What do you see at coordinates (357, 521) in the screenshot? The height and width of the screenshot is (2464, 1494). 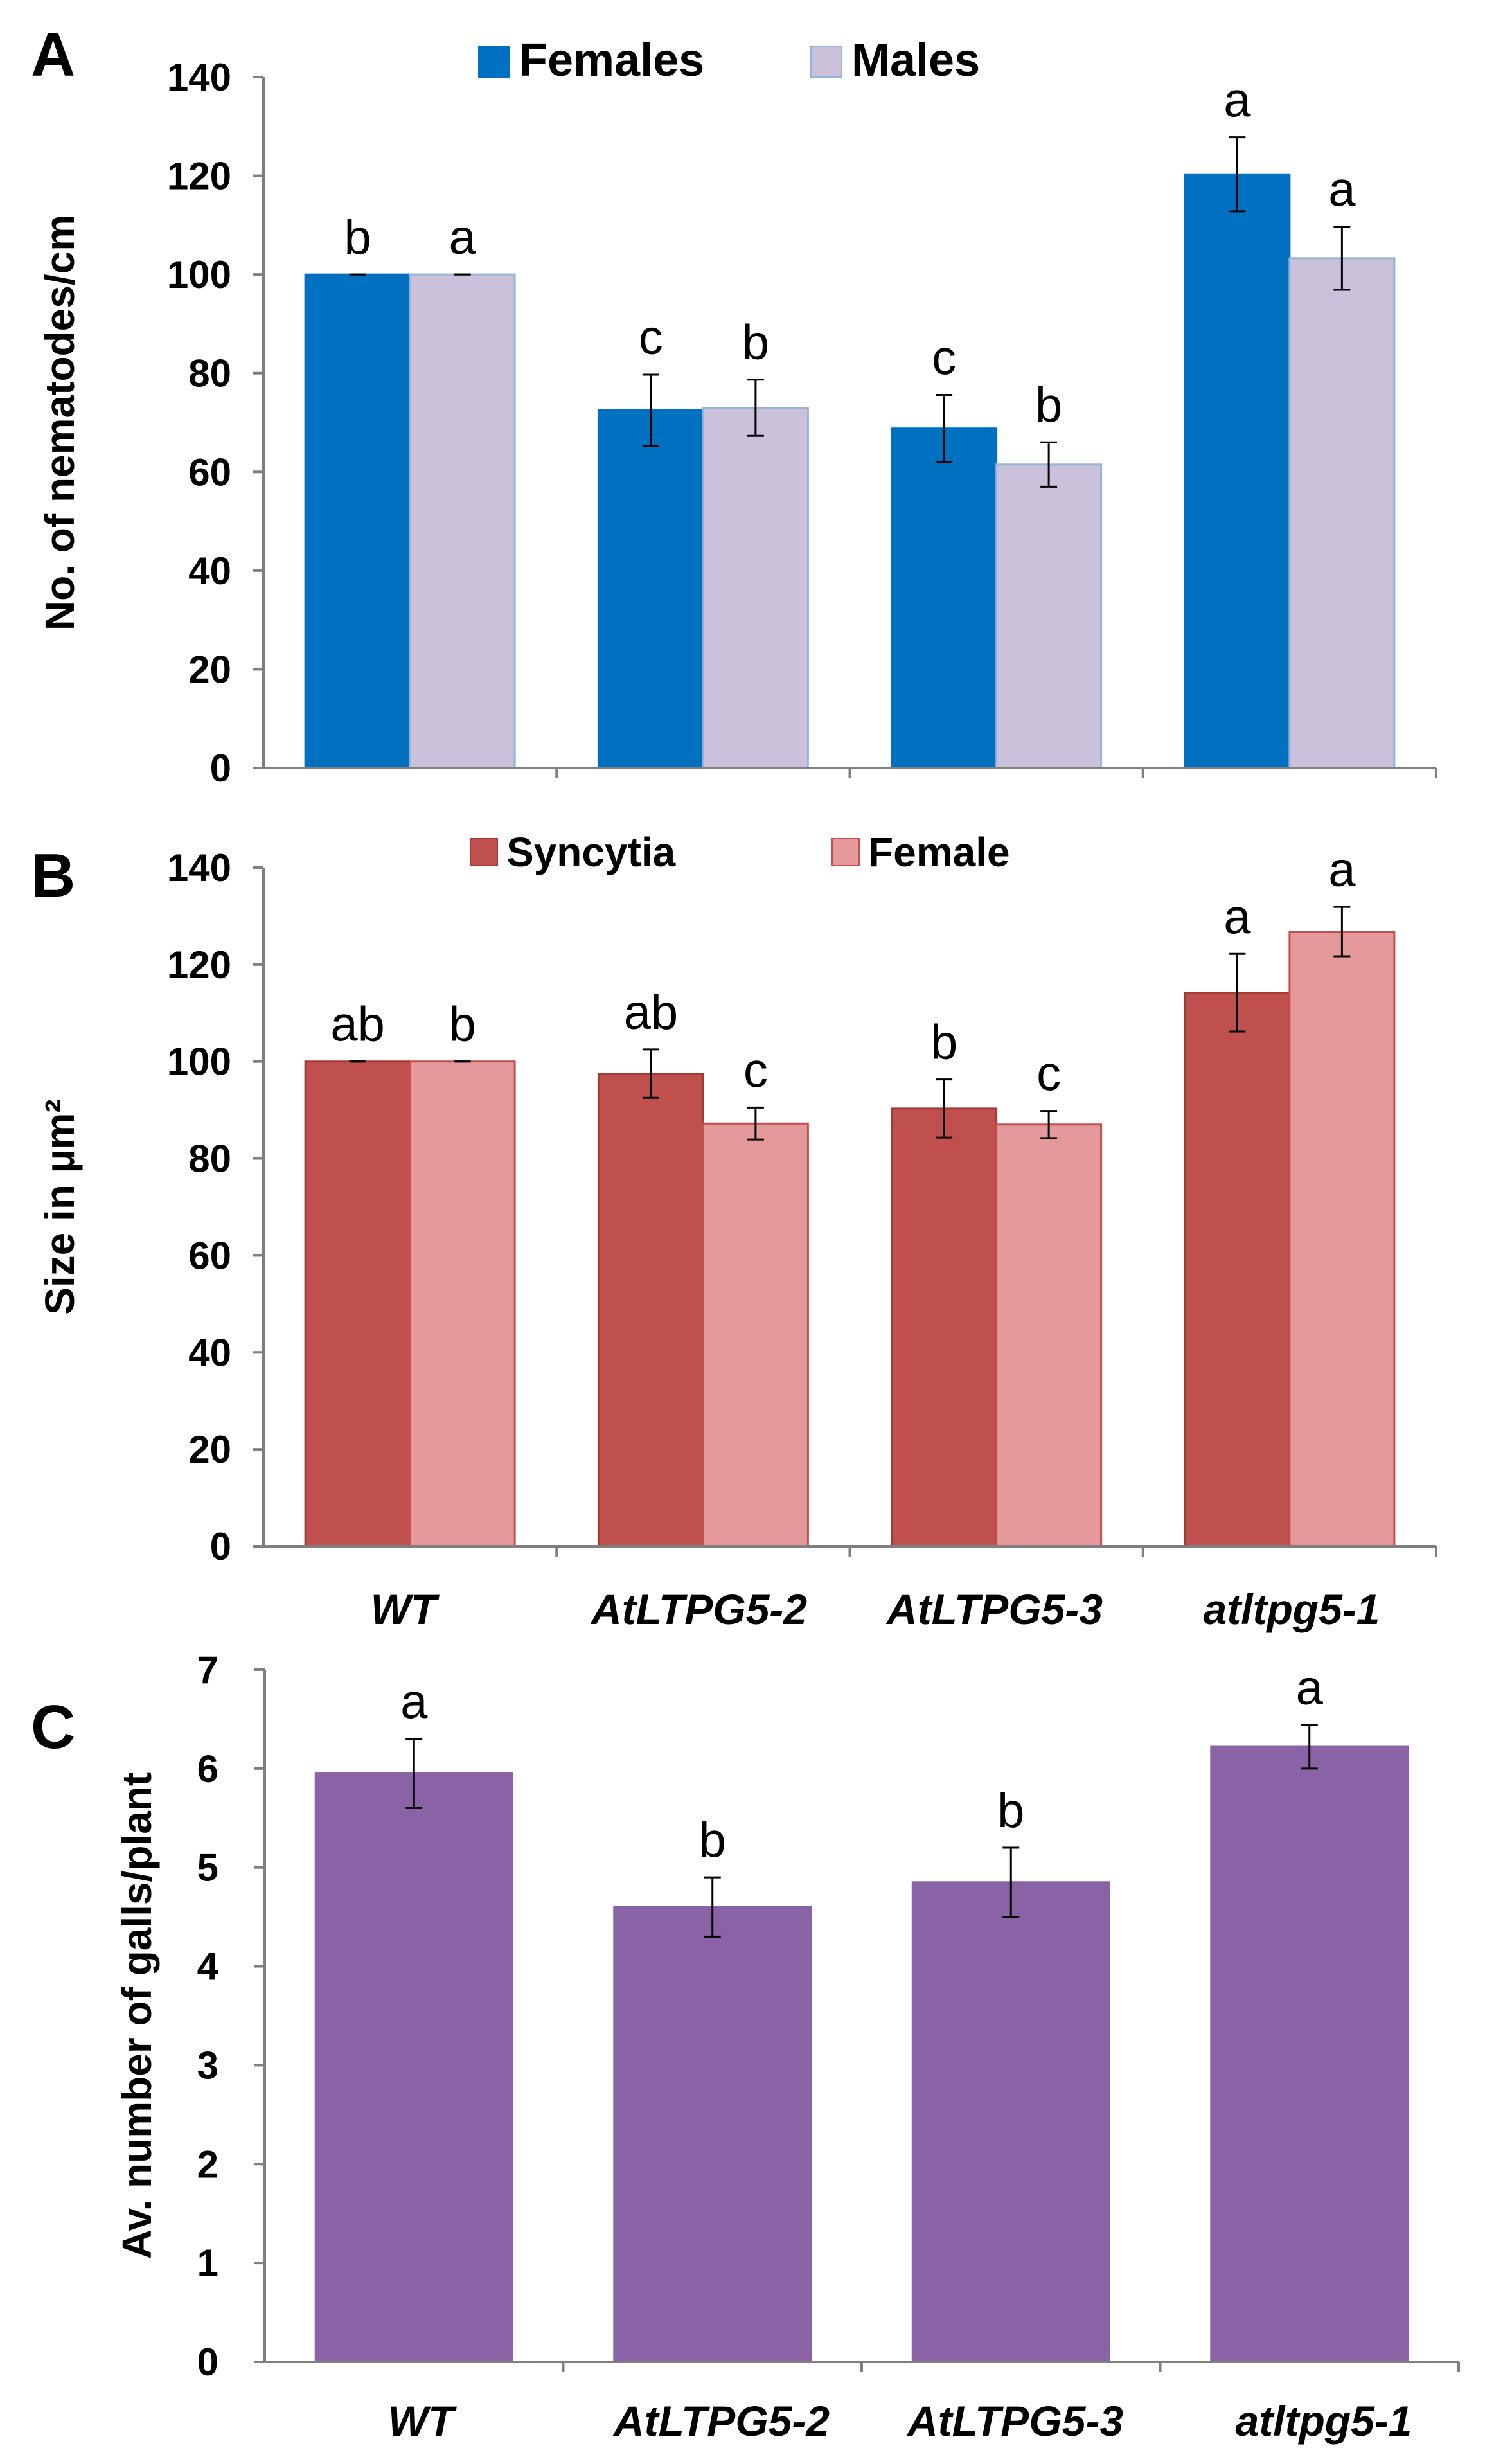 I see `bar-females-wt` at bounding box center [357, 521].